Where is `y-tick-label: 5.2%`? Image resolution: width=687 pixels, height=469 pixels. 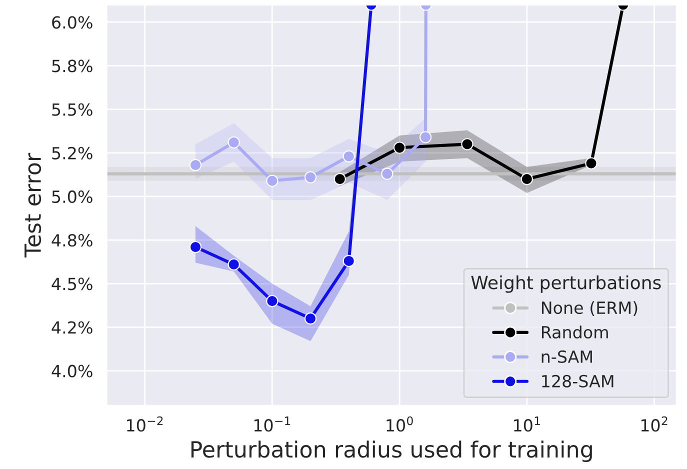
y-tick-label: 5.2% is located at coordinates (72, 153).